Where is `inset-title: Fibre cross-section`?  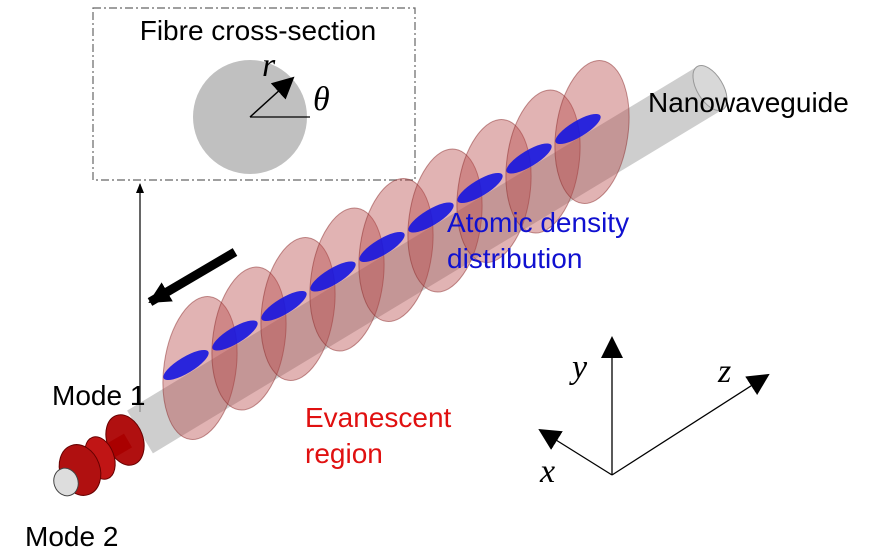
inset-title: Fibre cross-section is located at coordinates (258, 30).